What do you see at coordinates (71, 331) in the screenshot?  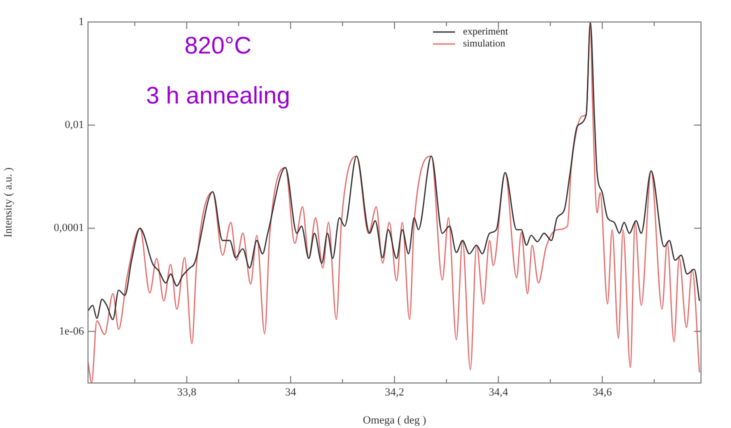 I see `y-tick-label: 1e-06` at bounding box center [71, 331].